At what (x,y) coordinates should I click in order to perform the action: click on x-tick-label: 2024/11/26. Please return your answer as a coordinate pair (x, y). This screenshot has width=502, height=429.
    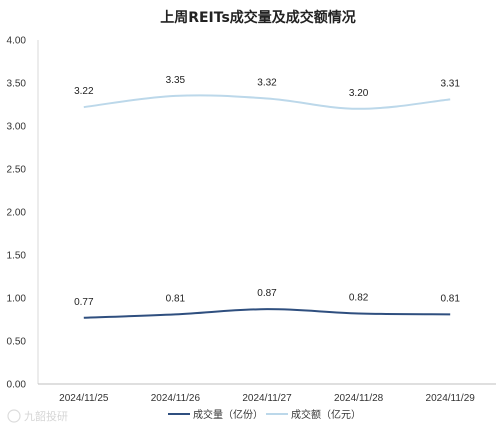
    Looking at the image, I should click on (176, 398).